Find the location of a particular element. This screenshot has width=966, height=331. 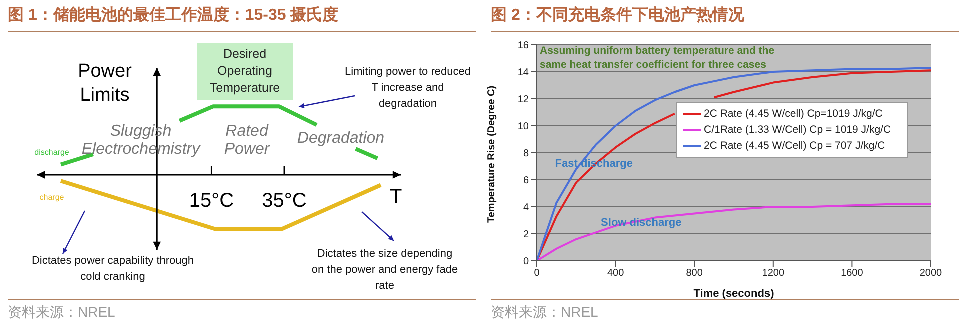

x-axis-title: Time (seconds) is located at coordinates (734, 294).